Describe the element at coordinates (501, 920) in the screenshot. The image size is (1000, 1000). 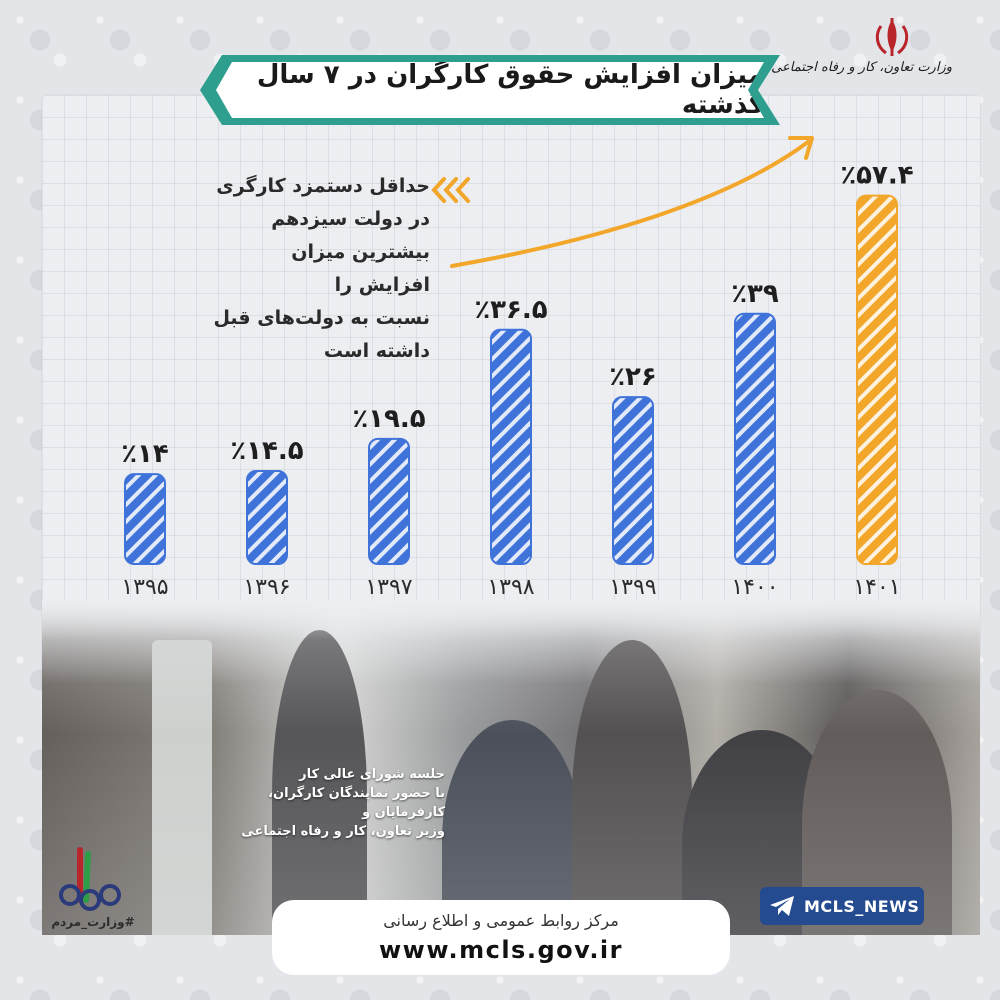
I see `footer-org: مرکز روابط عمومی و اطلاع رسانی` at that location.